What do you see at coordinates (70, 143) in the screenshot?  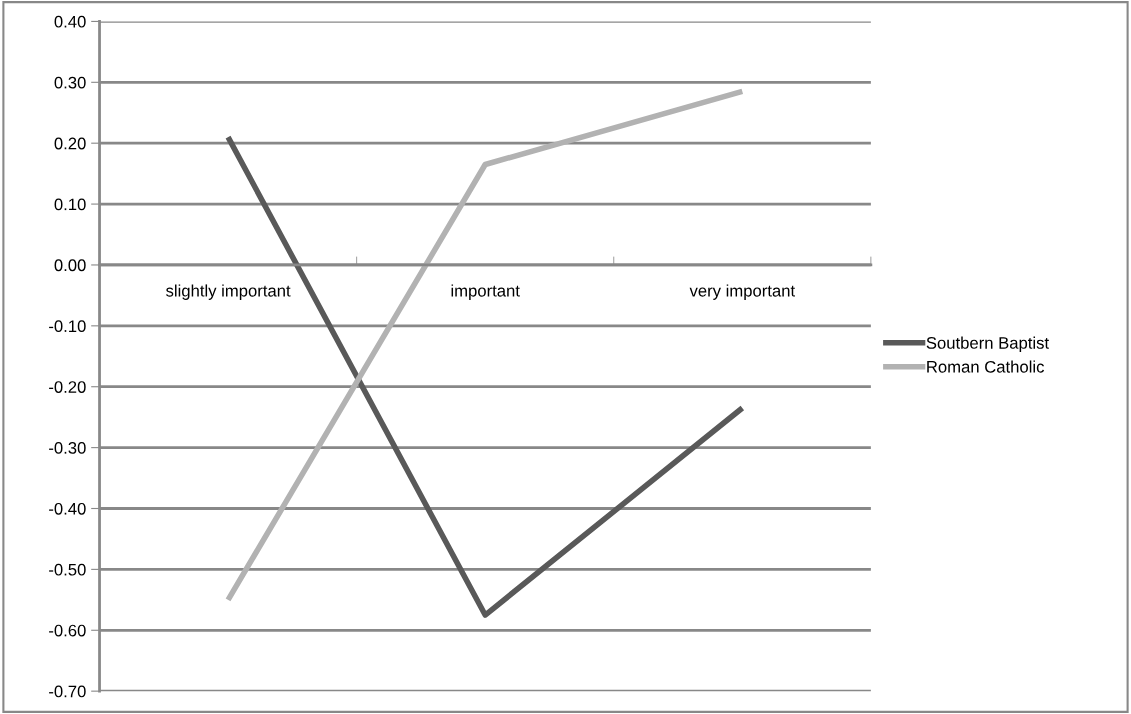 I see `y-tick-label: 0.20` at bounding box center [70, 143].